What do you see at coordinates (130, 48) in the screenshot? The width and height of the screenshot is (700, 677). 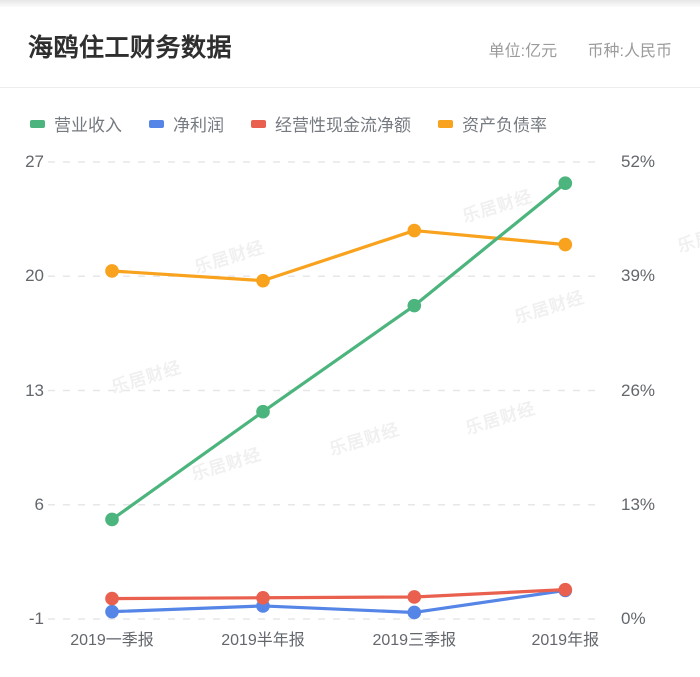 I see `page-title: 海鸥住工财务数据` at bounding box center [130, 48].